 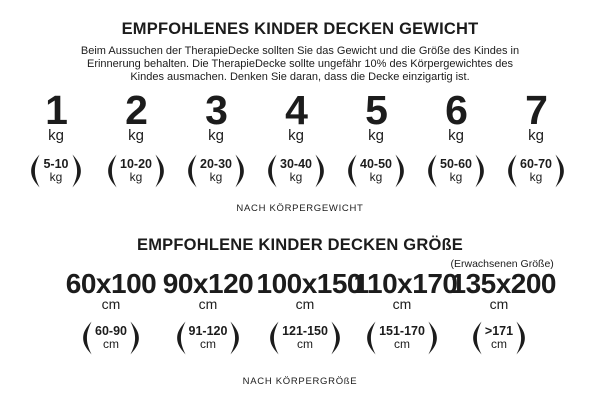 I want to click on size-item: 100x150 cm 121-150 cm, so click(x=309, y=307).